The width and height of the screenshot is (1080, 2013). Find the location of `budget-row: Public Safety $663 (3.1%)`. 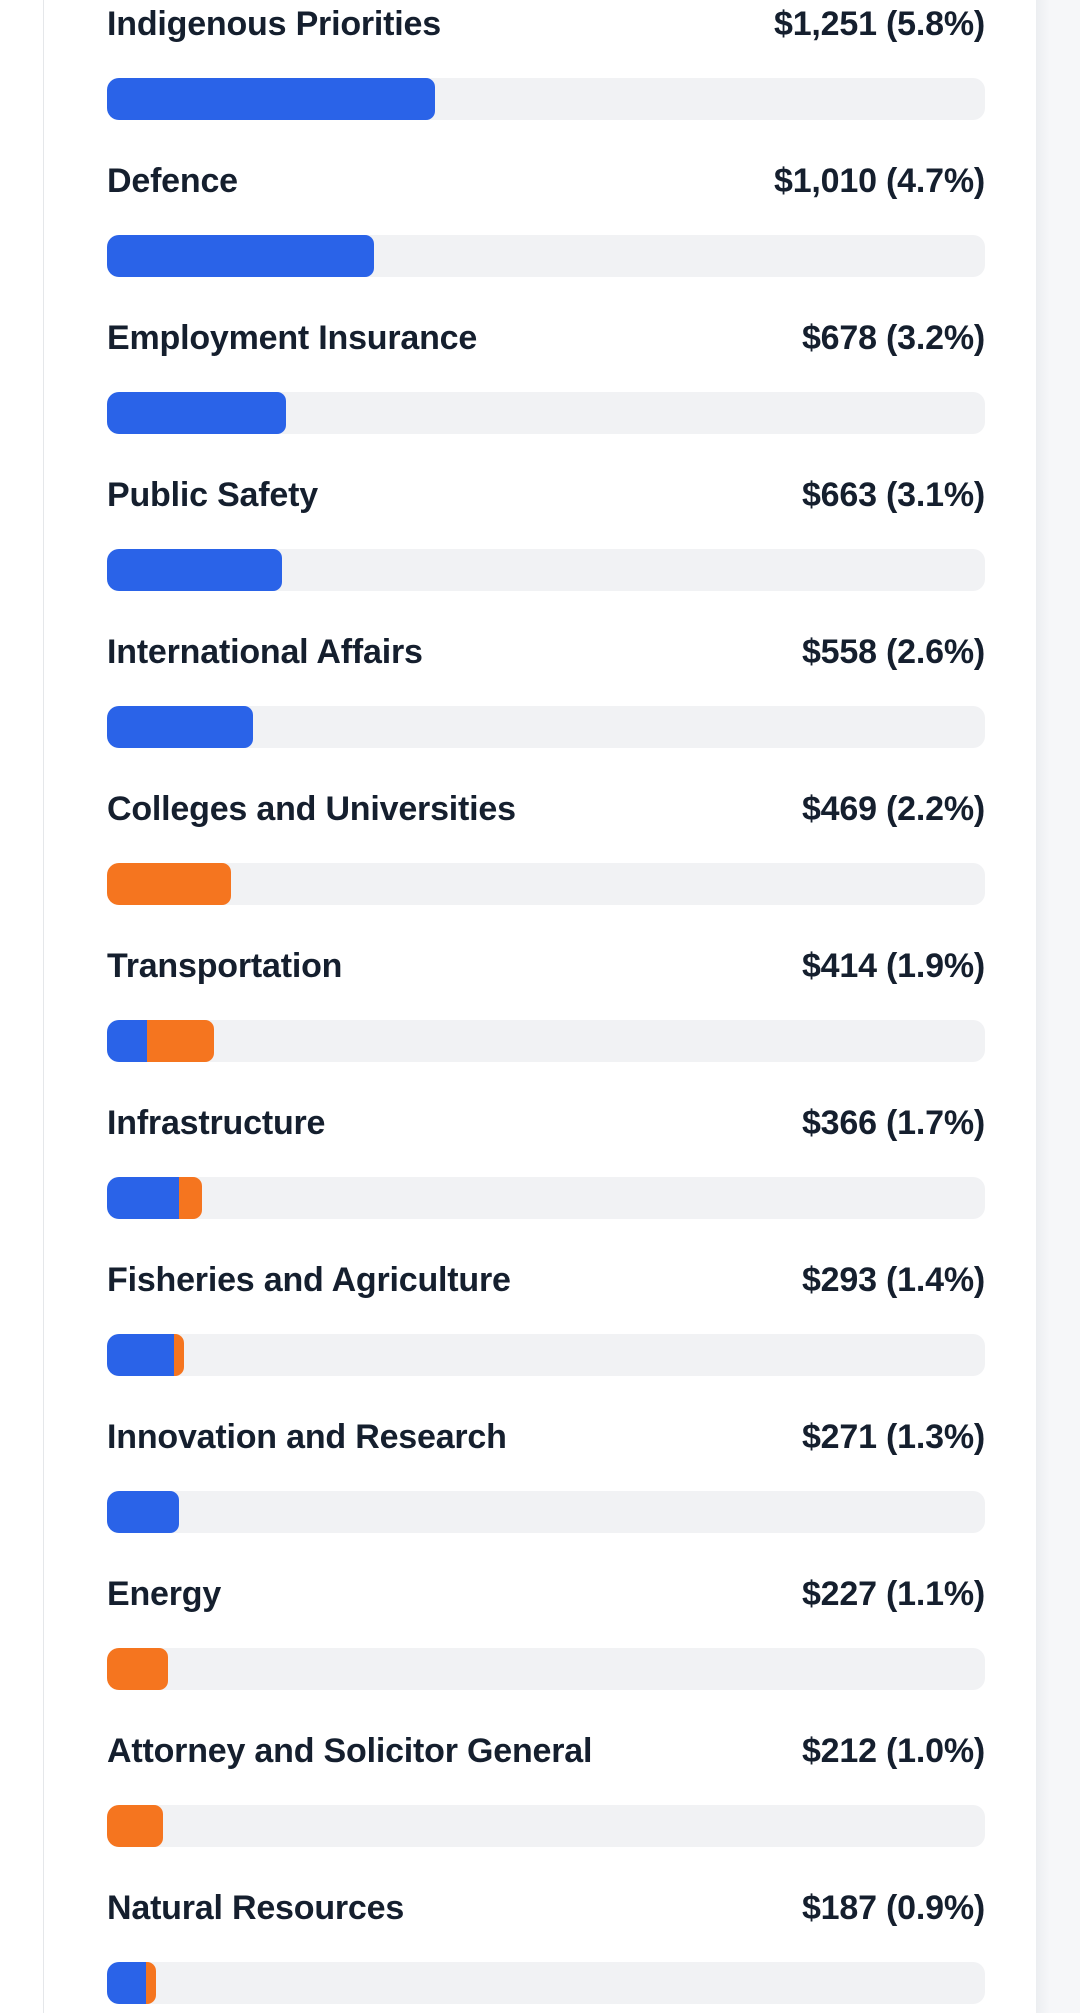

budget-row: Public Safety $663 (3.1%) is located at coordinates (546, 532).